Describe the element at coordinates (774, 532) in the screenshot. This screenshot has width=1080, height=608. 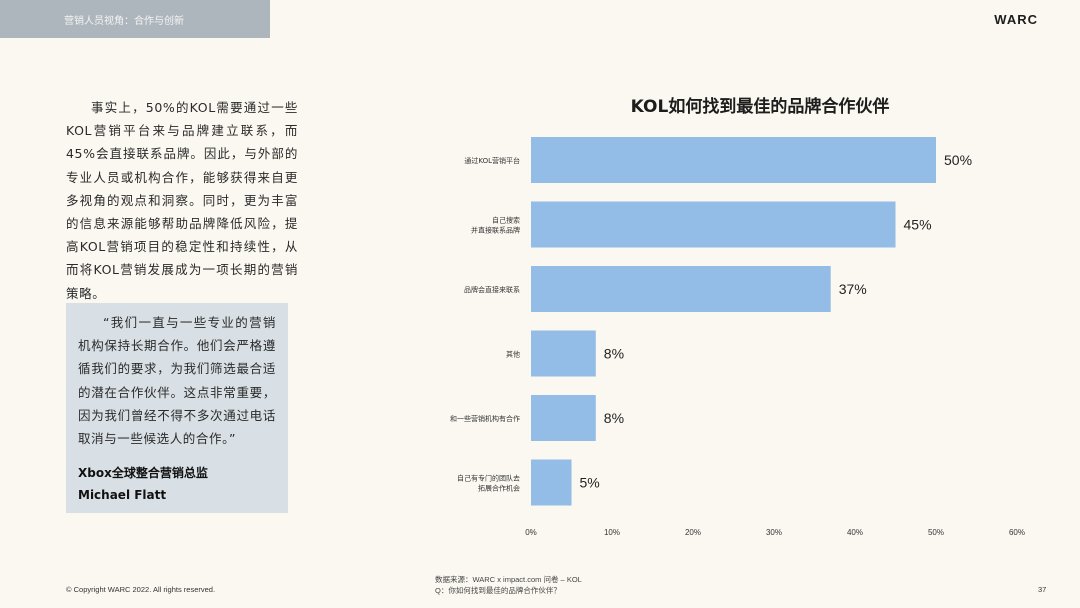
I see `x-tick-label: 30%` at that location.